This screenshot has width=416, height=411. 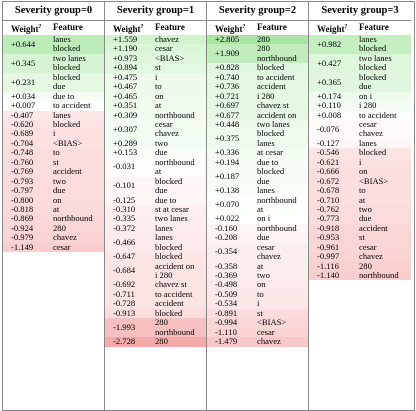 I want to click on weight-value: -1.993, so click(x=124, y=326).